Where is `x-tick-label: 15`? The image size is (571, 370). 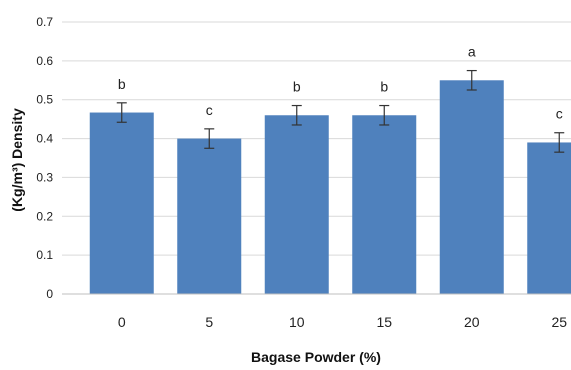
x-tick-label: 15 is located at coordinates (384, 322).